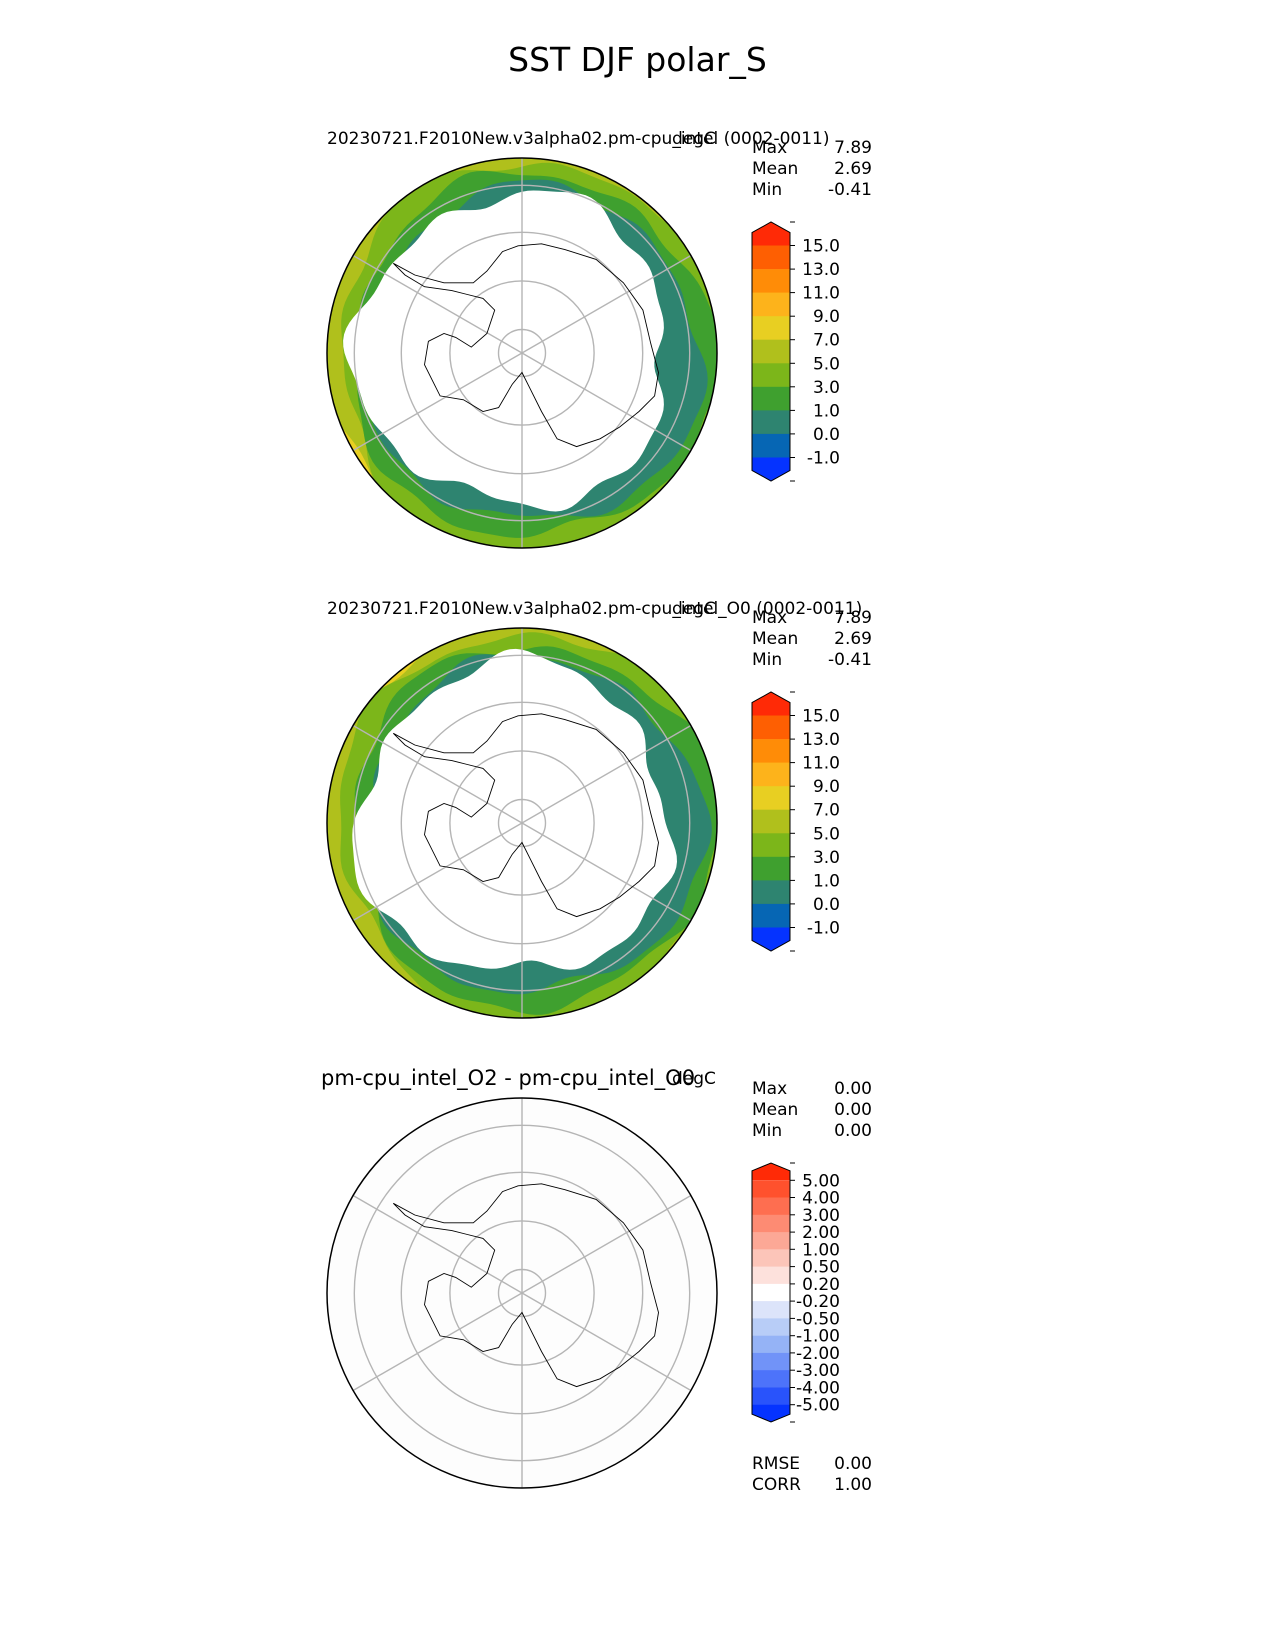 This screenshot has height=1650, width=1275. I want to click on colorbar-tick-label: 3.0, so click(826, 388).